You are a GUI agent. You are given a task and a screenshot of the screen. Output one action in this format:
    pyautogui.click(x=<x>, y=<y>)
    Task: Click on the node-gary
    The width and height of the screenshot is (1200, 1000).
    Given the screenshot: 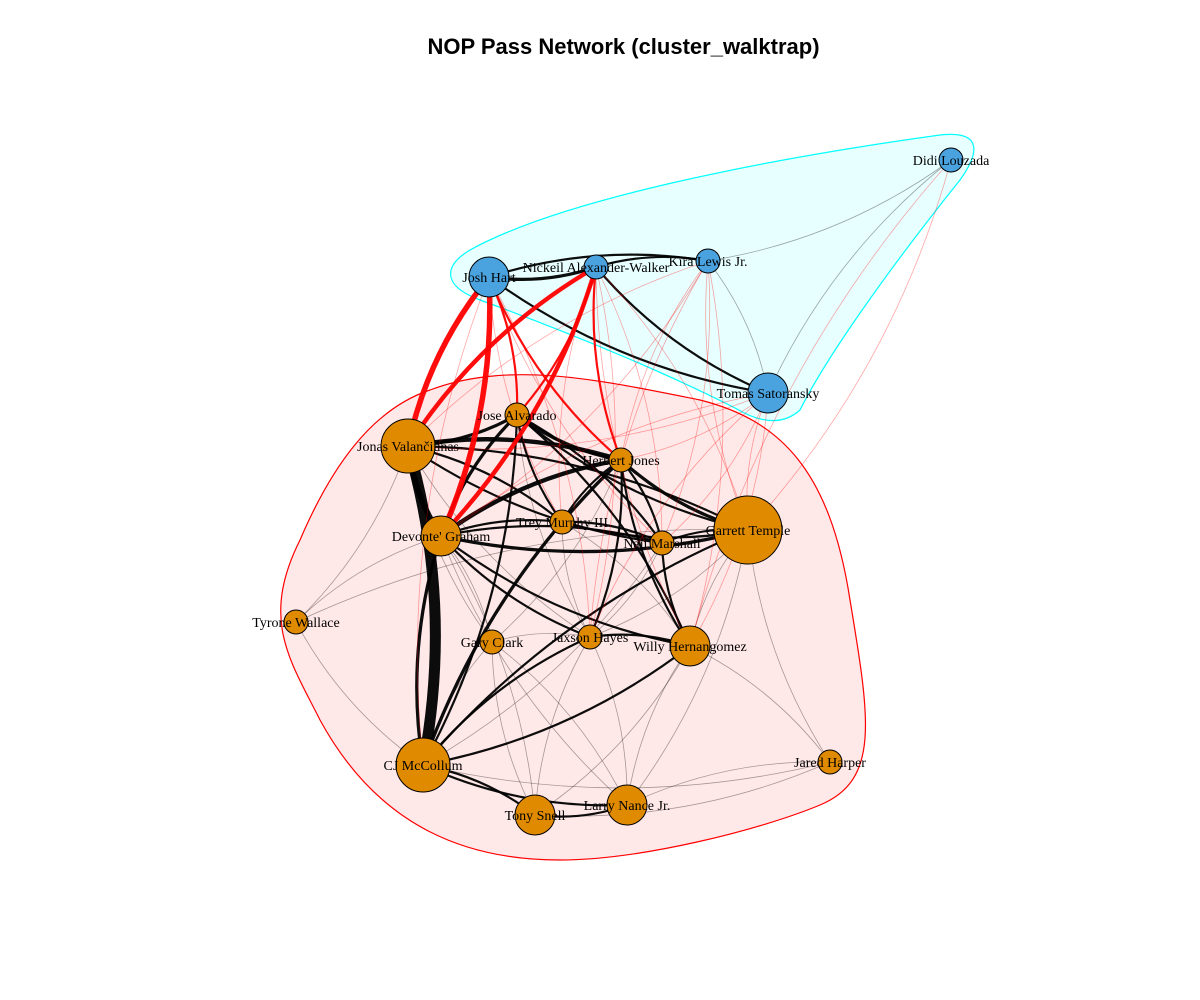 What is the action you would take?
    pyautogui.click(x=492, y=642)
    